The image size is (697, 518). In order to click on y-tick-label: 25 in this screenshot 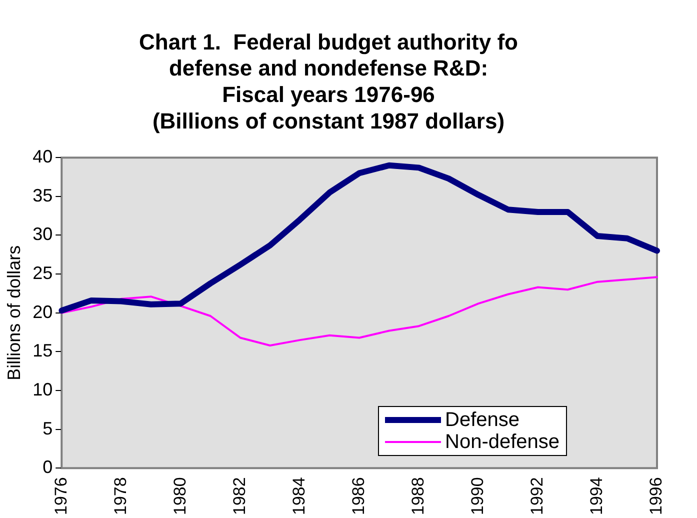, I will do `click(42, 273)`.